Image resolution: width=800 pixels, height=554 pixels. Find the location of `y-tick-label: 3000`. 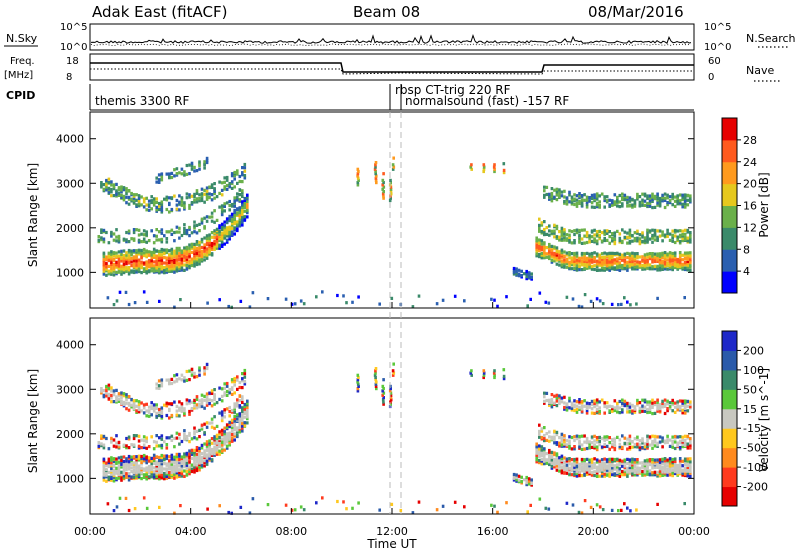

y-tick-label: 3000 is located at coordinates (70, 389).